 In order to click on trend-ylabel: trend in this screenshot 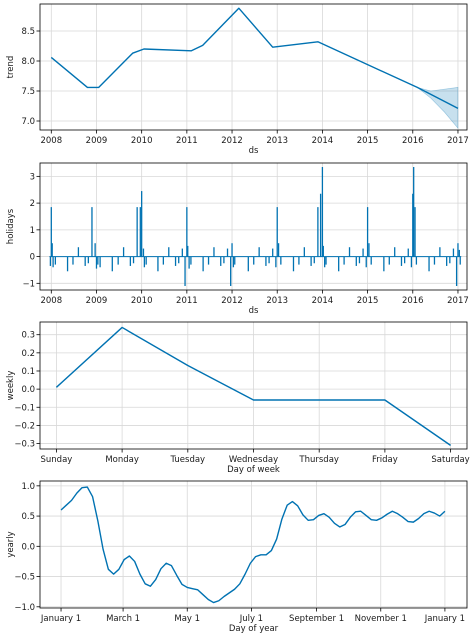, I will do `click(11, 67)`.